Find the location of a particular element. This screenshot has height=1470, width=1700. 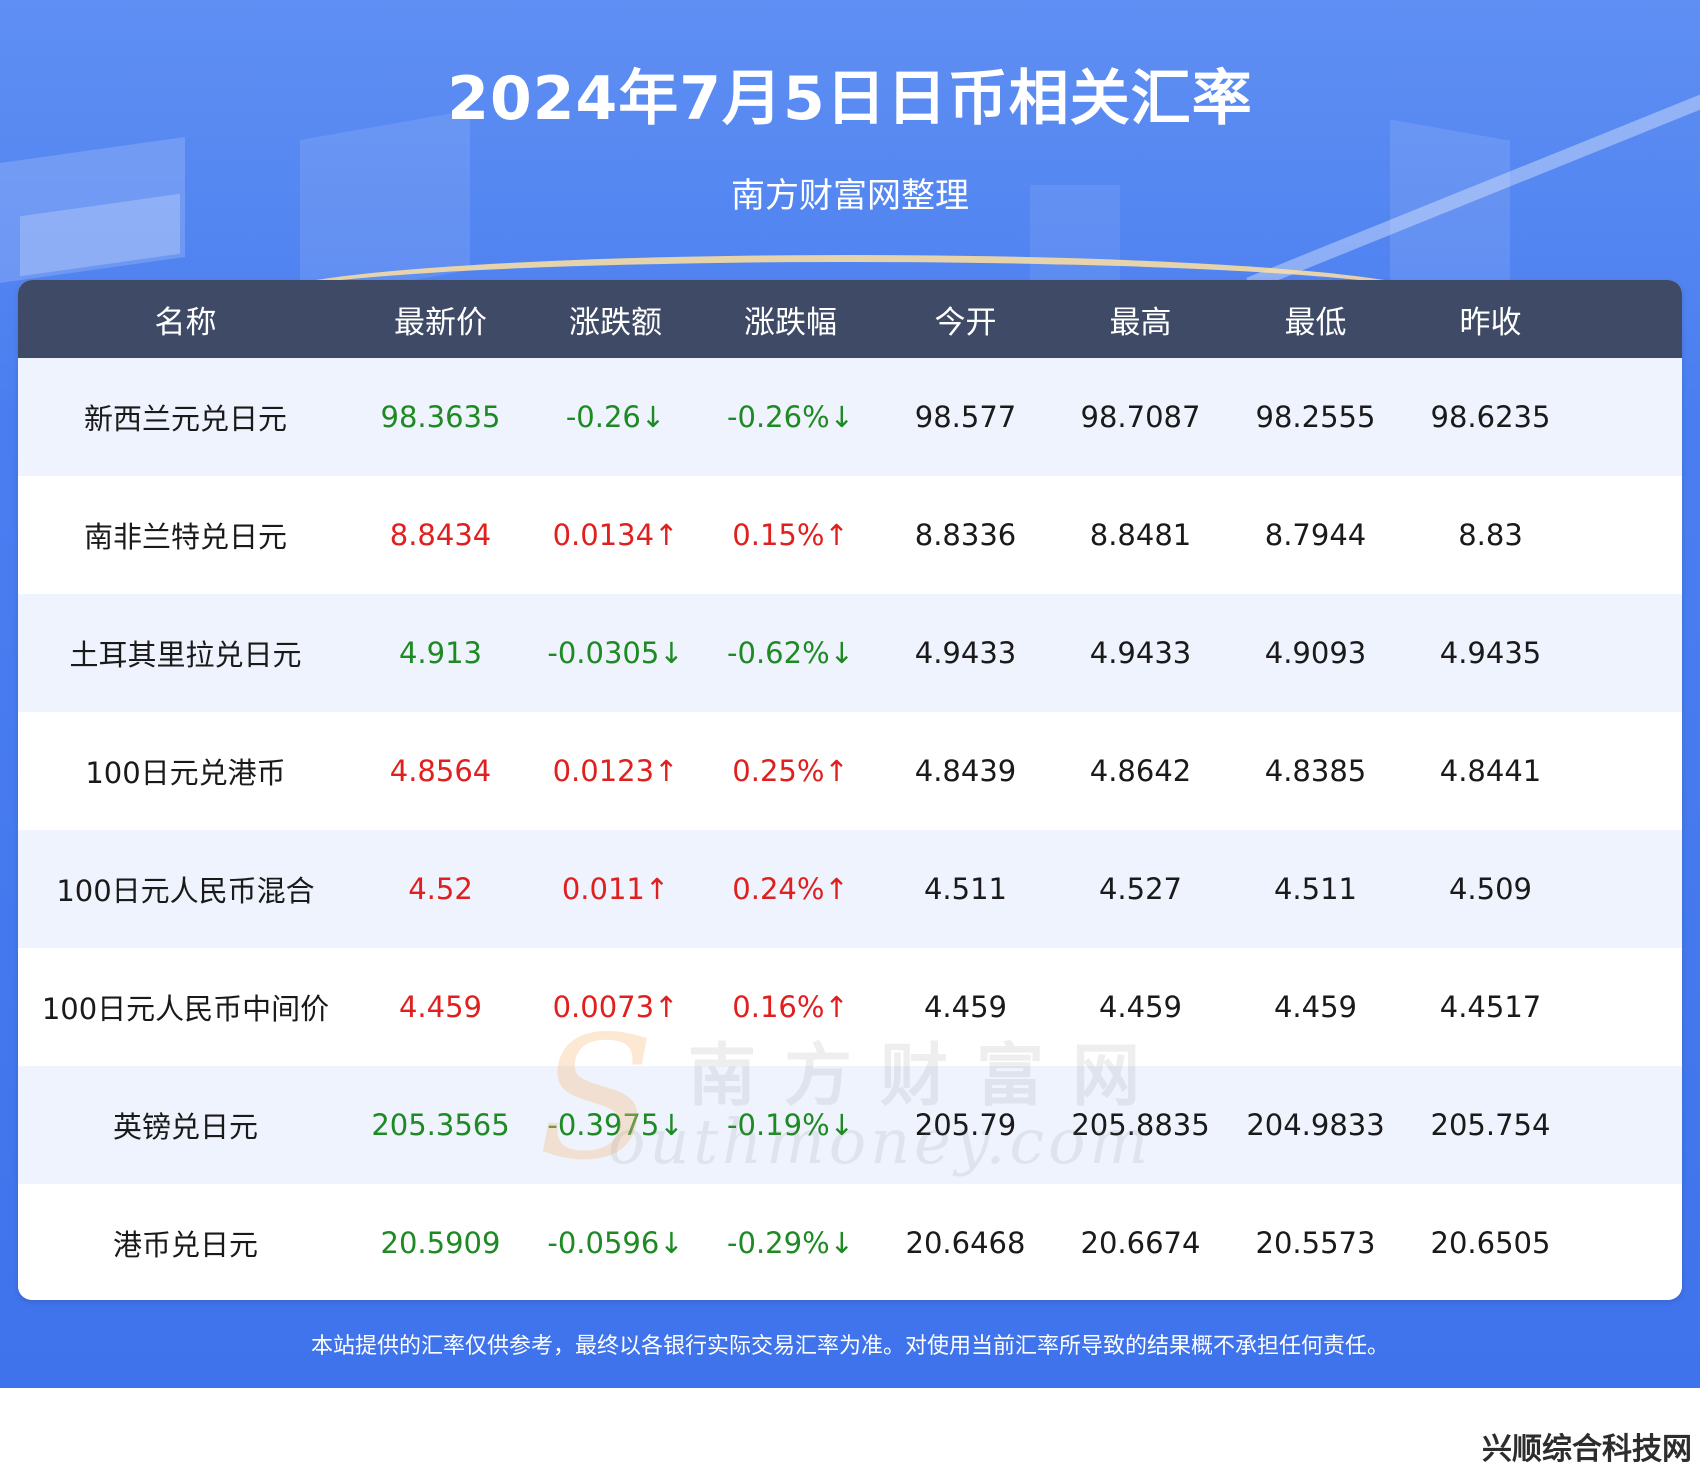

cell-change-pct: 0.16%↑ is located at coordinates (790, 1007).